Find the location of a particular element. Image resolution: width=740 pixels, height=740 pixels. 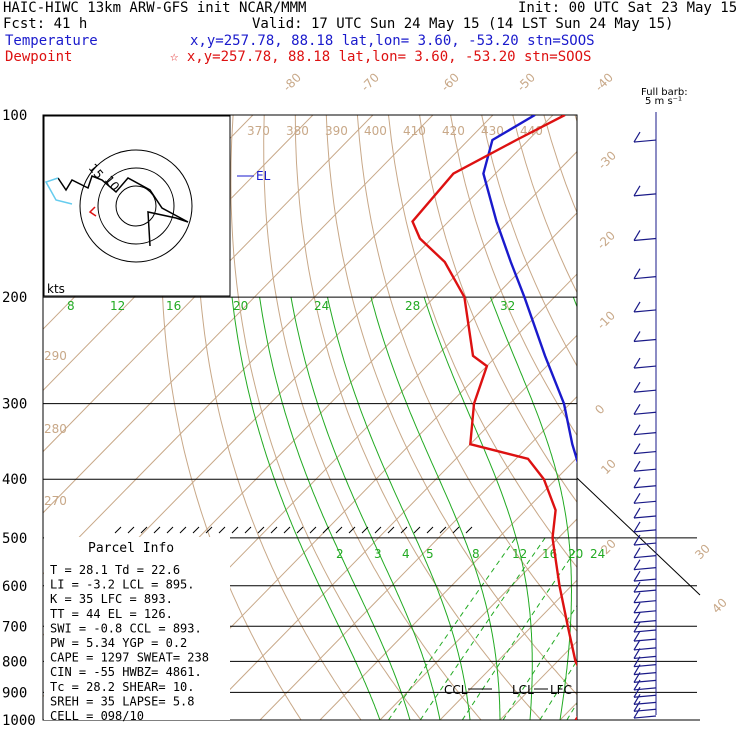

theta-label: 390 is located at coordinates (336, 131).